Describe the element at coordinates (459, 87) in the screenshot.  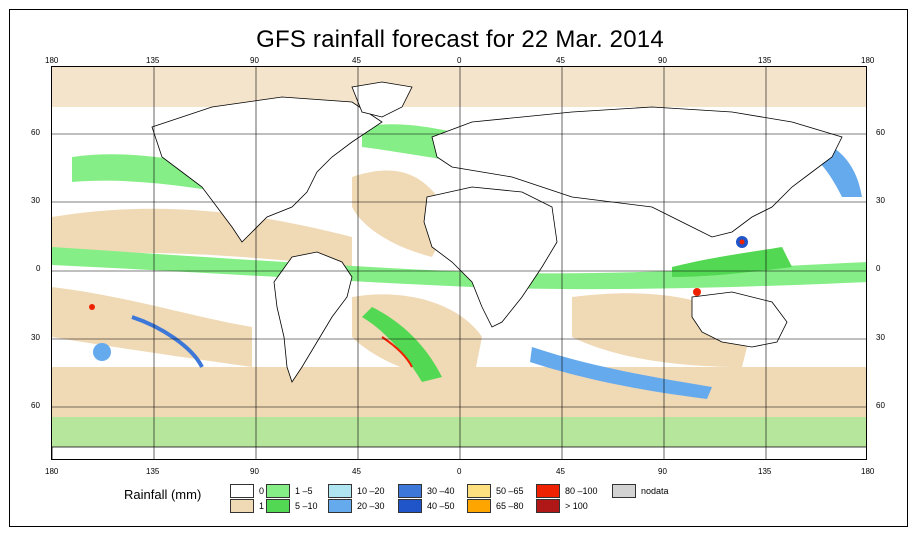
I see `arctic-dry-band` at that location.